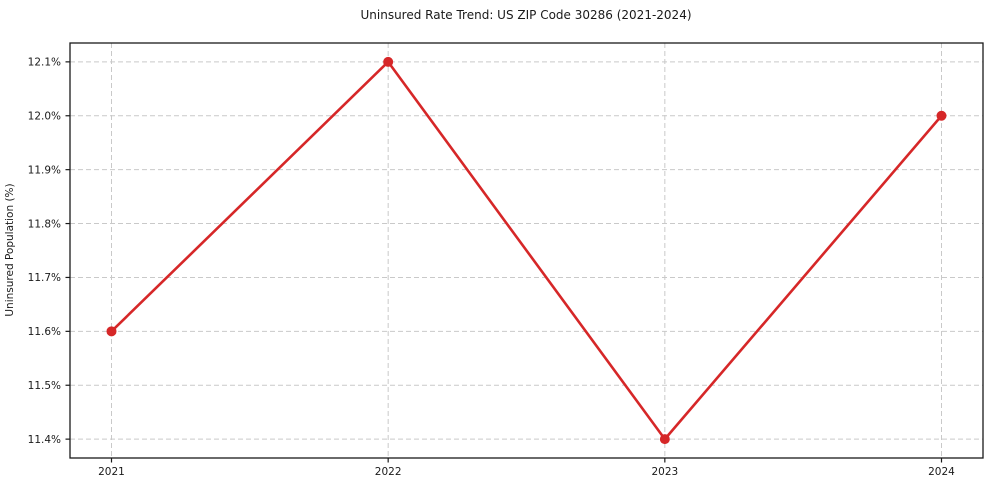 This screenshot has width=989, height=490. What do you see at coordinates (10, 249) in the screenshot?
I see `y-axis-label: Uninsured Population (%)` at bounding box center [10, 249].